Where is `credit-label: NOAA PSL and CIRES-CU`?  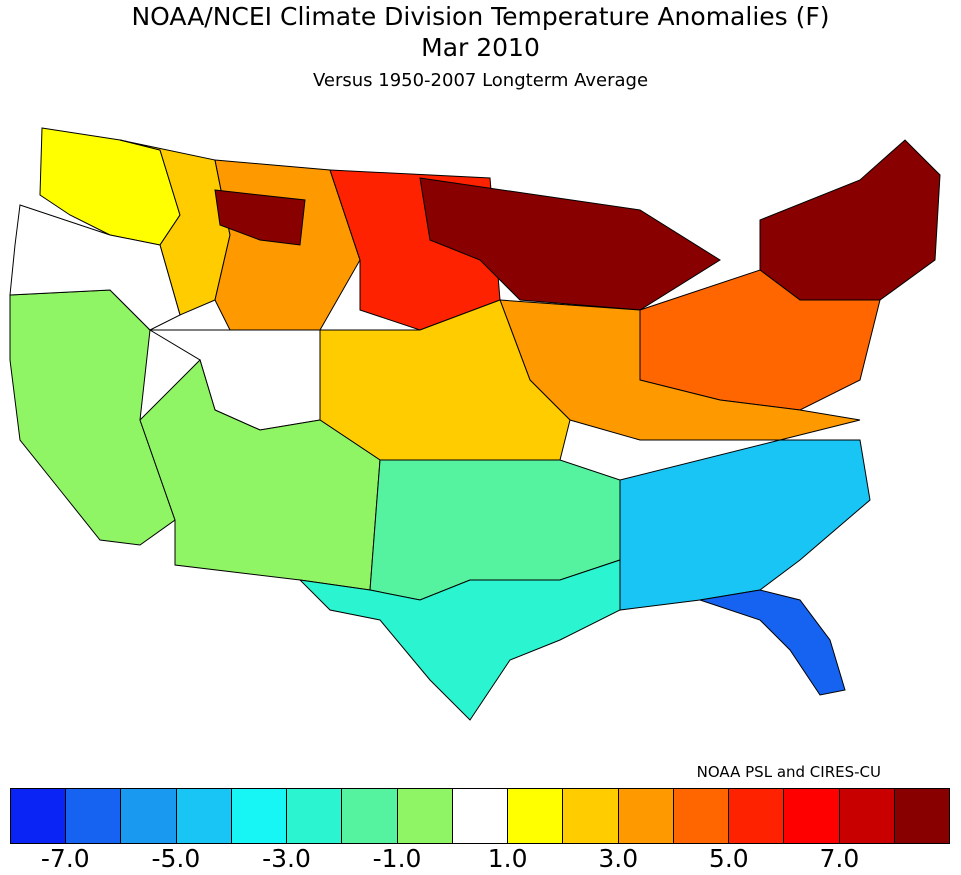 credit-label: NOAA PSL and CIRES-CU is located at coordinates (788, 772).